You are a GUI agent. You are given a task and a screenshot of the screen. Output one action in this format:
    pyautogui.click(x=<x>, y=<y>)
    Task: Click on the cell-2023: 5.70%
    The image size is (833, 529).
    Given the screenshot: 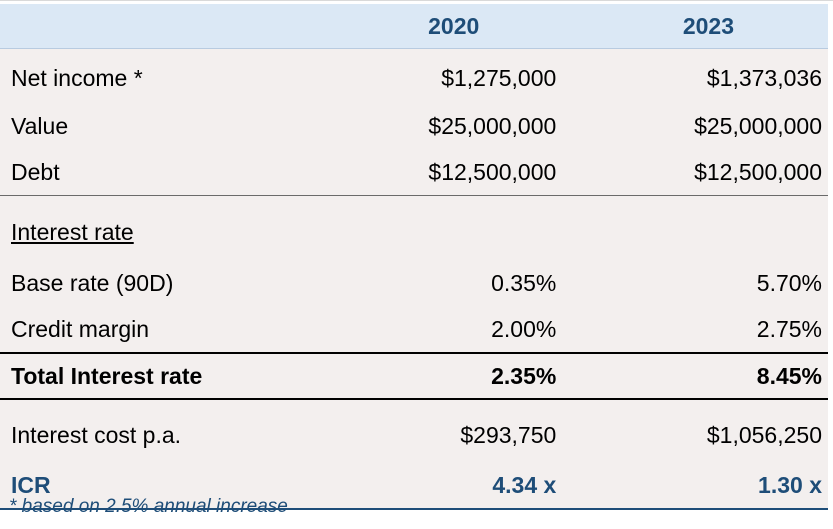 What is the action you would take?
    pyautogui.click(x=692, y=283)
    